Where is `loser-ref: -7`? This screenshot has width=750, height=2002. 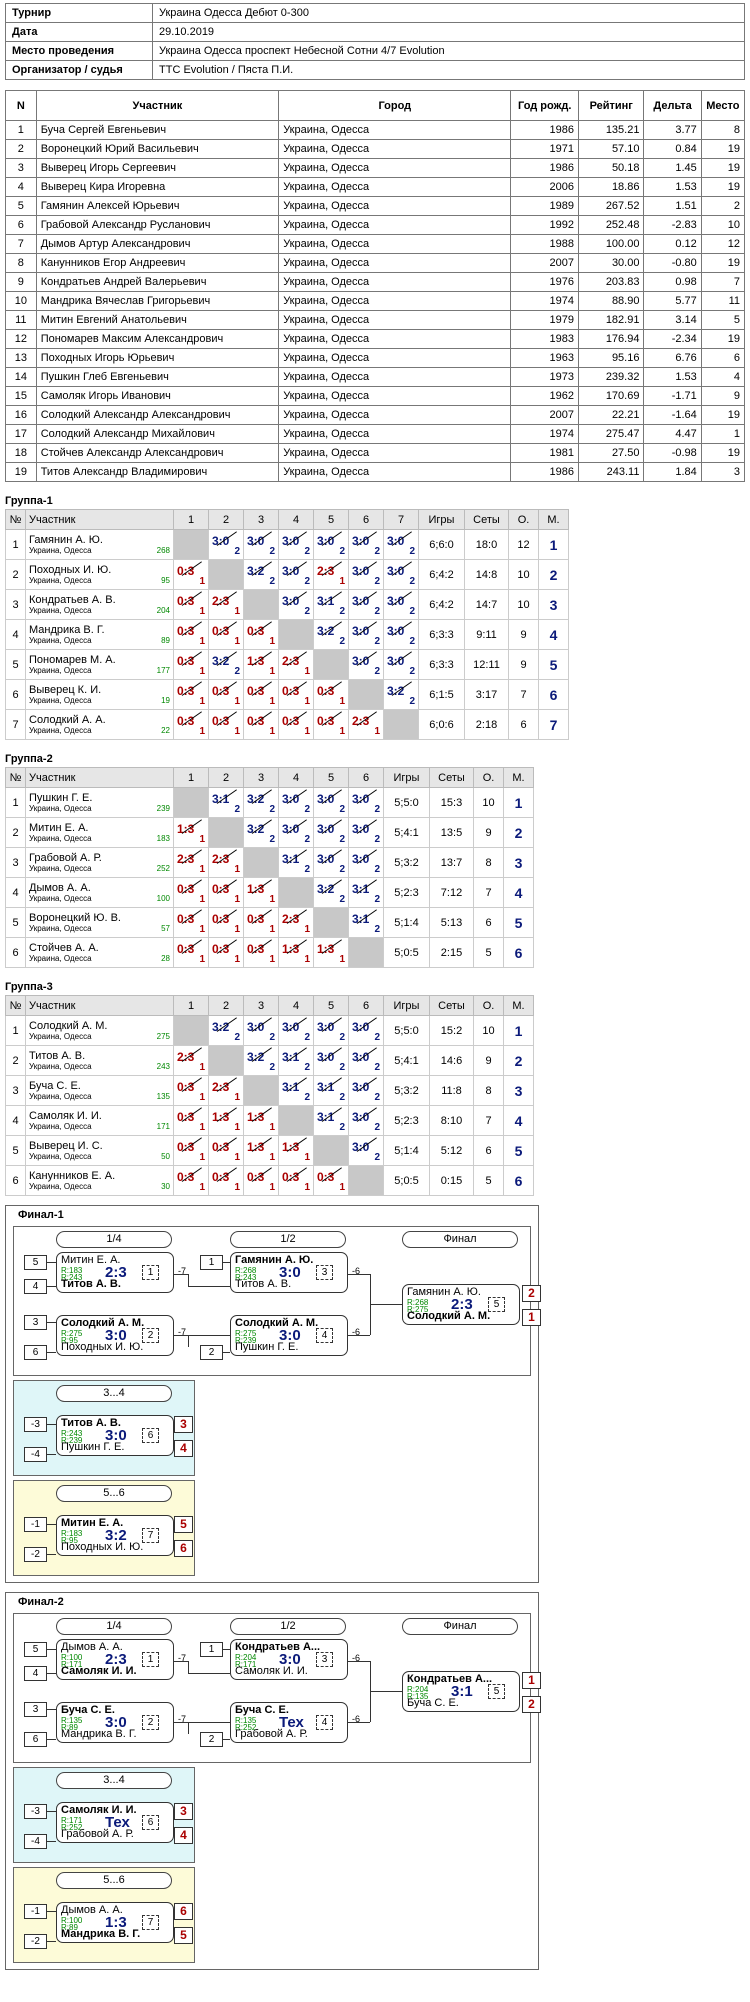 loser-ref: -7 is located at coordinates (182, 1332).